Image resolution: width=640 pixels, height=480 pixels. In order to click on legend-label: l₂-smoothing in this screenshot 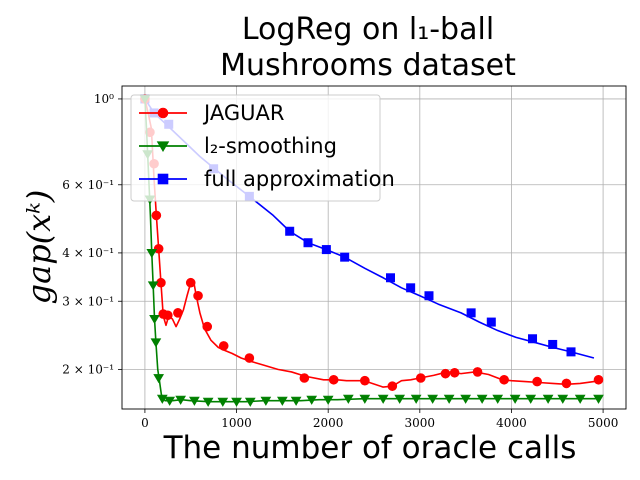, I will do `click(270, 146)`.